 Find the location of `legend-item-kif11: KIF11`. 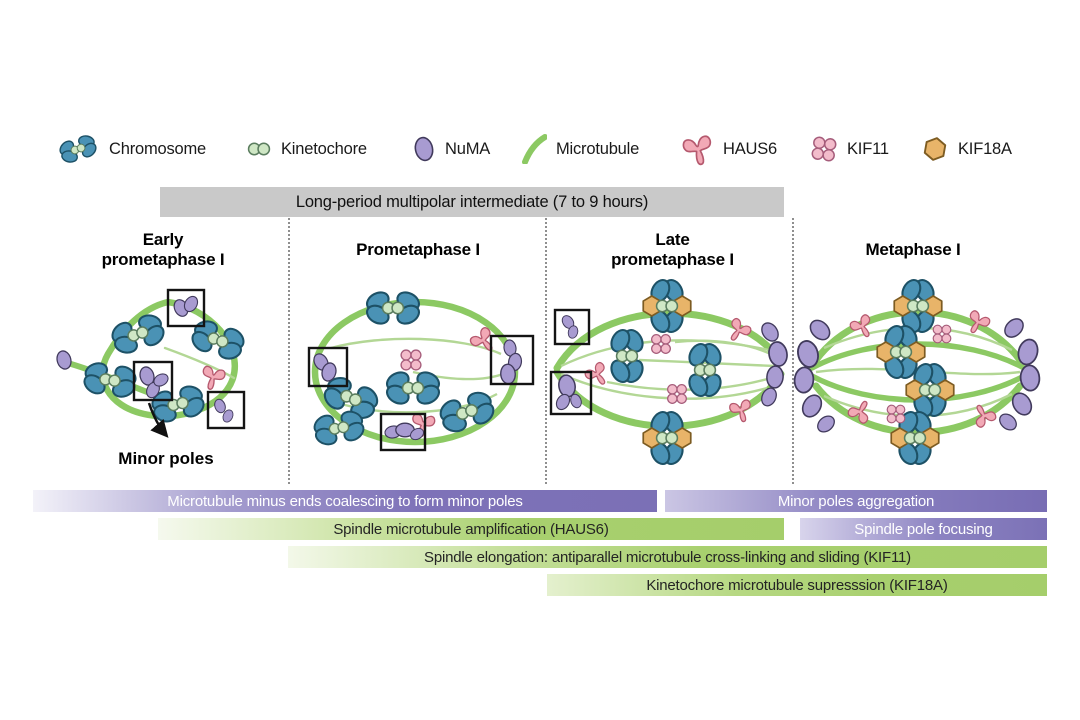

legend-item-kif11: KIF11 is located at coordinates (849, 149).